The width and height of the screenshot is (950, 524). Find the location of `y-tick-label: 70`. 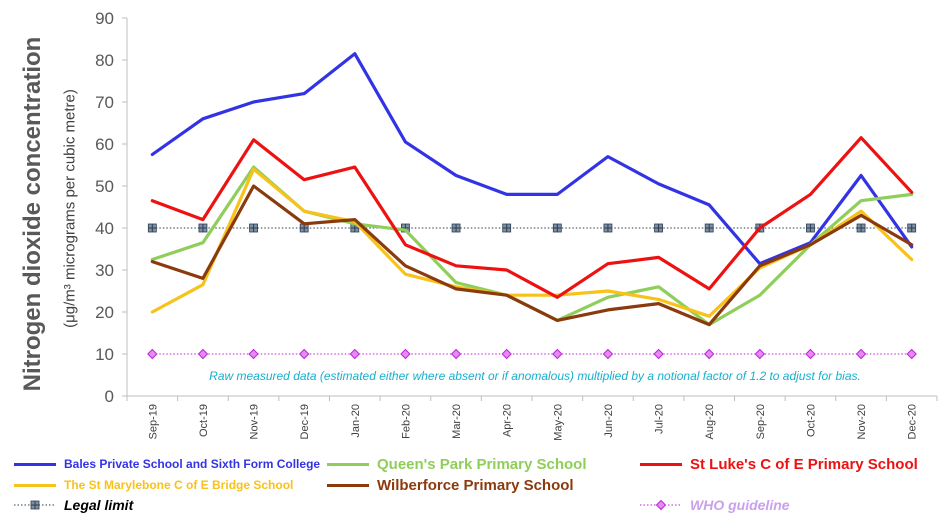

y-tick-label: 70 is located at coordinates (104, 102).